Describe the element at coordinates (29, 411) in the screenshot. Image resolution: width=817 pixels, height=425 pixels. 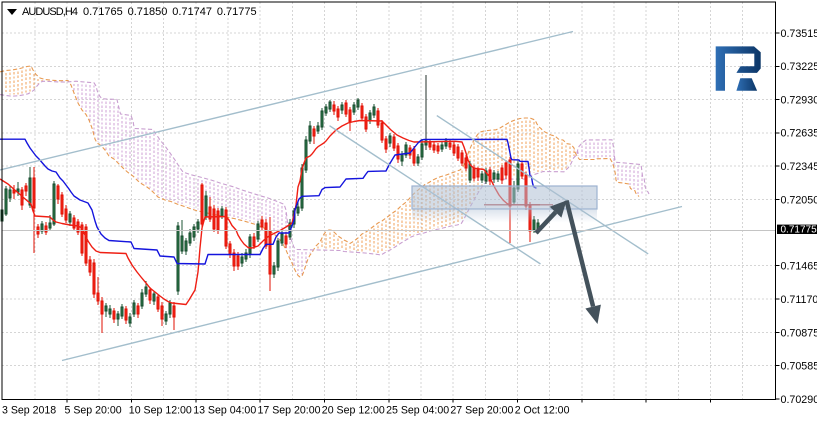
I see `svg-text: 3 Sep 2018` at that location.